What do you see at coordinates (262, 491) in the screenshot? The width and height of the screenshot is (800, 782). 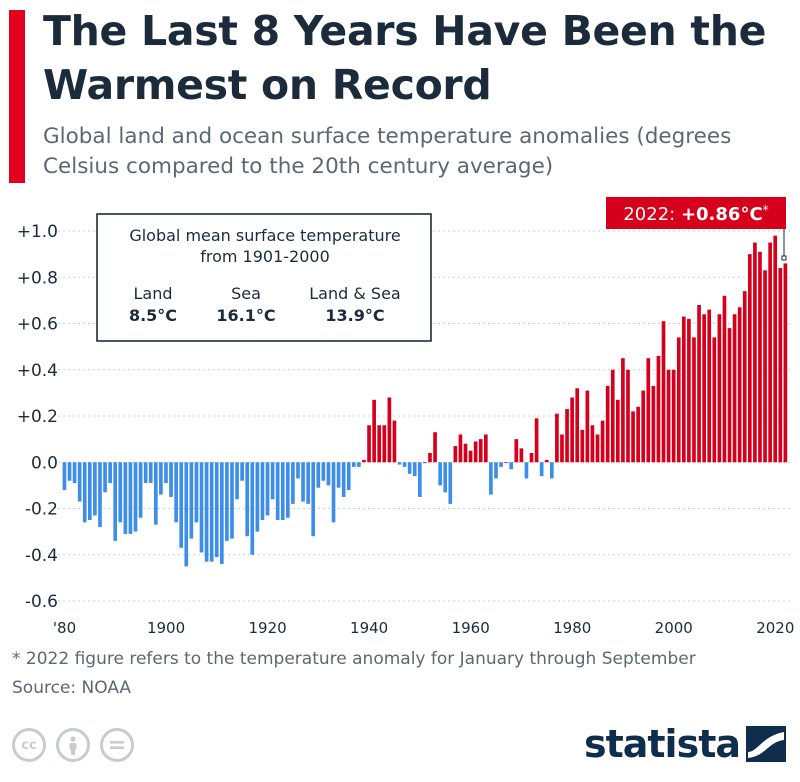 I see `bar-1919` at bounding box center [262, 491].